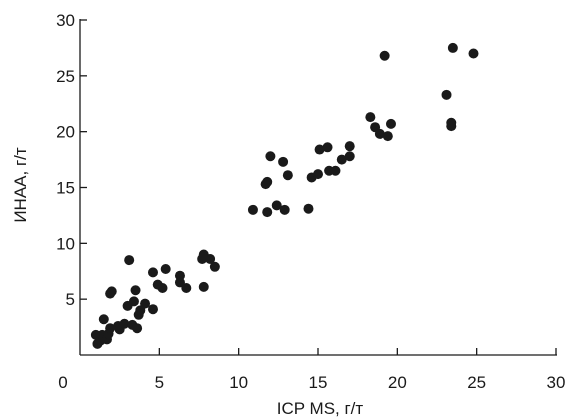 Image resolution: width=567 pixels, height=420 pixels. I want to click on x-axis-title: ICP MS, г/т, so click(320, 408).